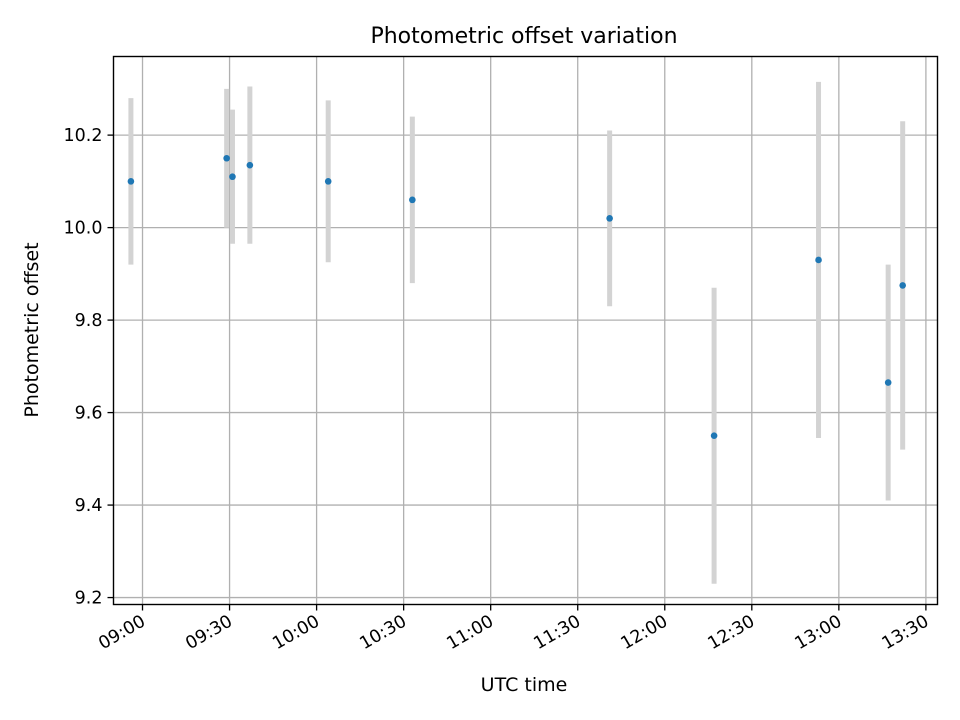 The height and width of the screenshot is (720, 960). Describe the element at coordinates (645, 633) in the screenshot. I see `x-tick-label: 12:00` at that location.